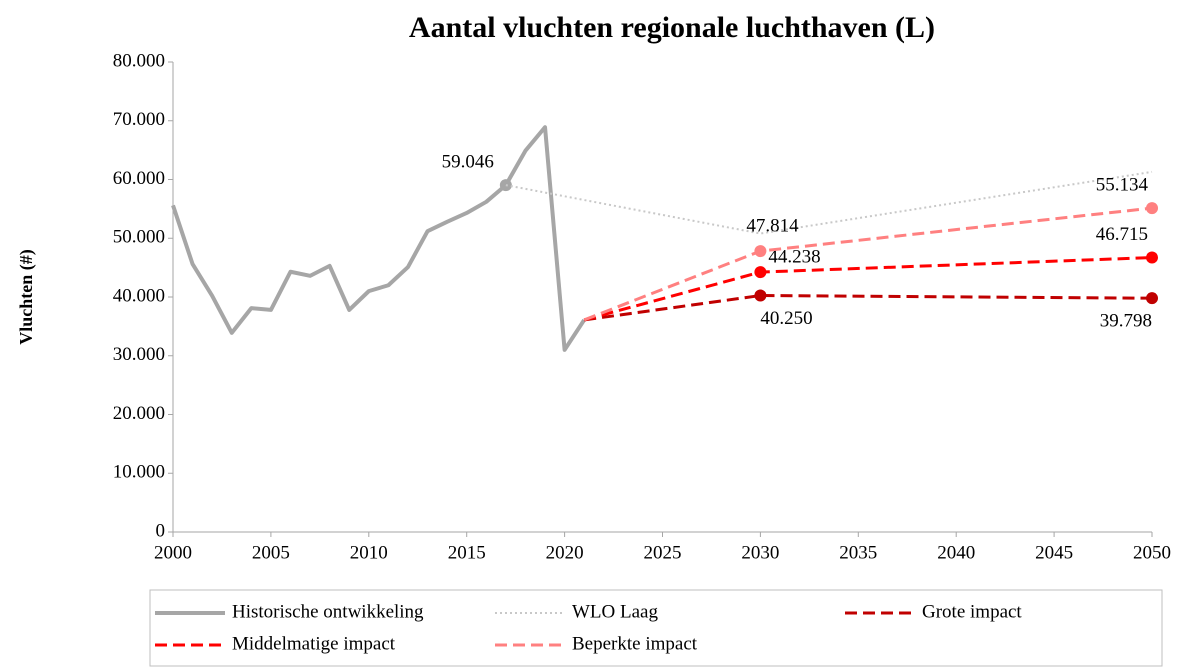 The width and height of the screenshot is (1181, 672). What do you see at coordinates (1122, 234) in the screenshot?
I see `data-label: 46.715` at bounding box center [1122, 234].